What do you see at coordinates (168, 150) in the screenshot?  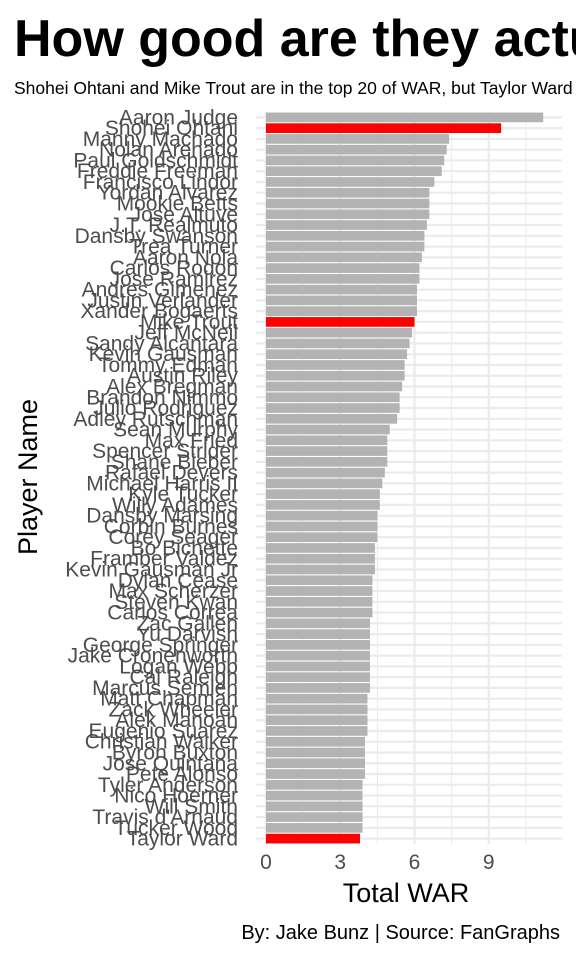 I see `y-tick-label: Nolan Arenado` at bounding box center [168, 150].